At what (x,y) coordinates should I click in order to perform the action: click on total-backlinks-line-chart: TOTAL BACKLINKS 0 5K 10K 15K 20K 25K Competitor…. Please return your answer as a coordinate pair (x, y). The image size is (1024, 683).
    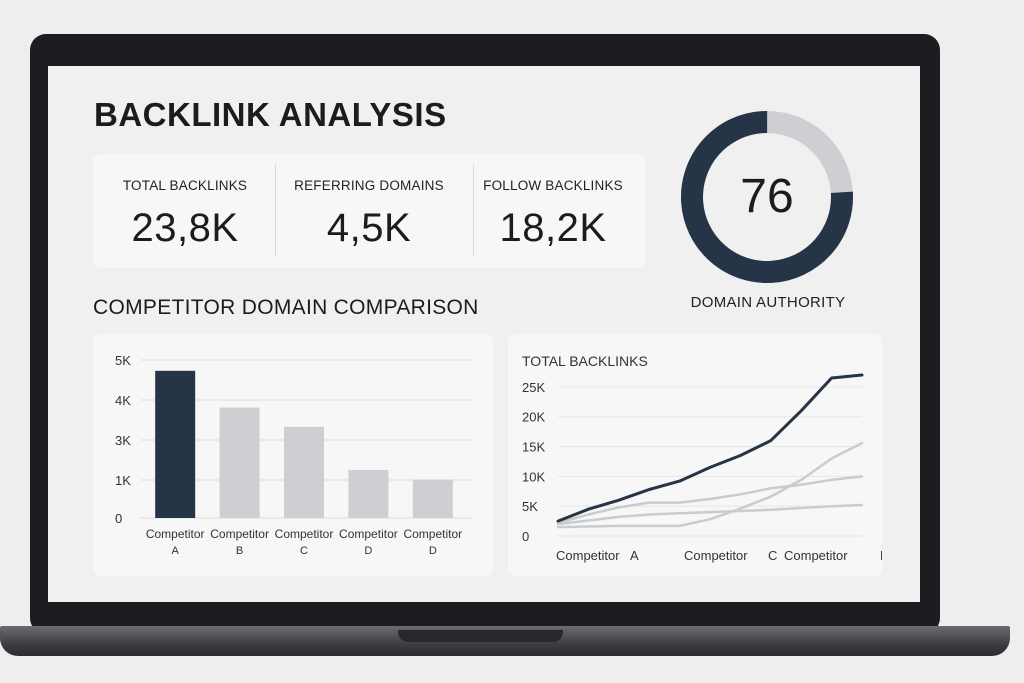
    Looking at the image, I should click on (702, 458).